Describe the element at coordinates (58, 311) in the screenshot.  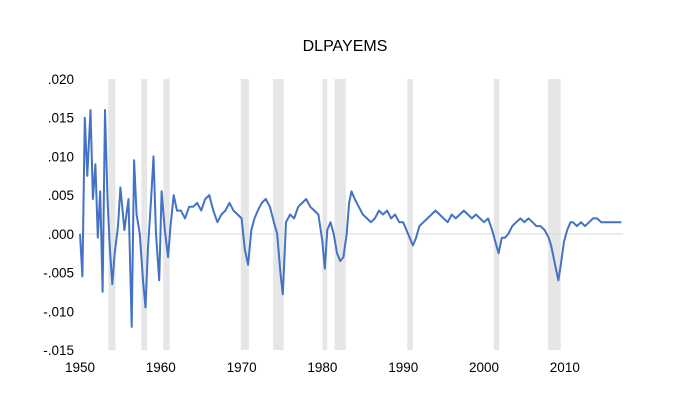
I see `y-tick-label: -.010` at that location.